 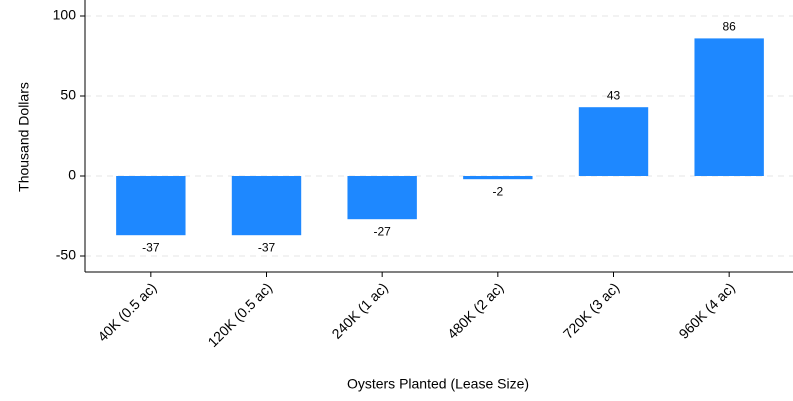 What do you see at coordinates (24, 137) in the screenshot?
I see `y-axis-title: Thousand Dollars` at bounding box center [24, 137].